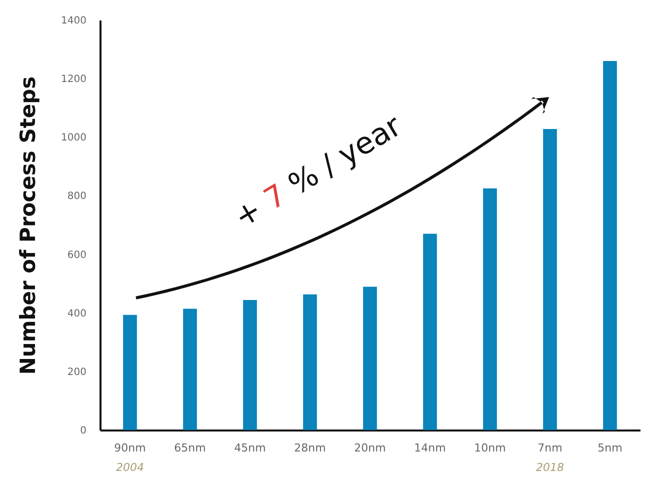  What do you see at coordinates (550, 467) in the screenshot?
I see `text: 2018` at bounding box center [550, 467].